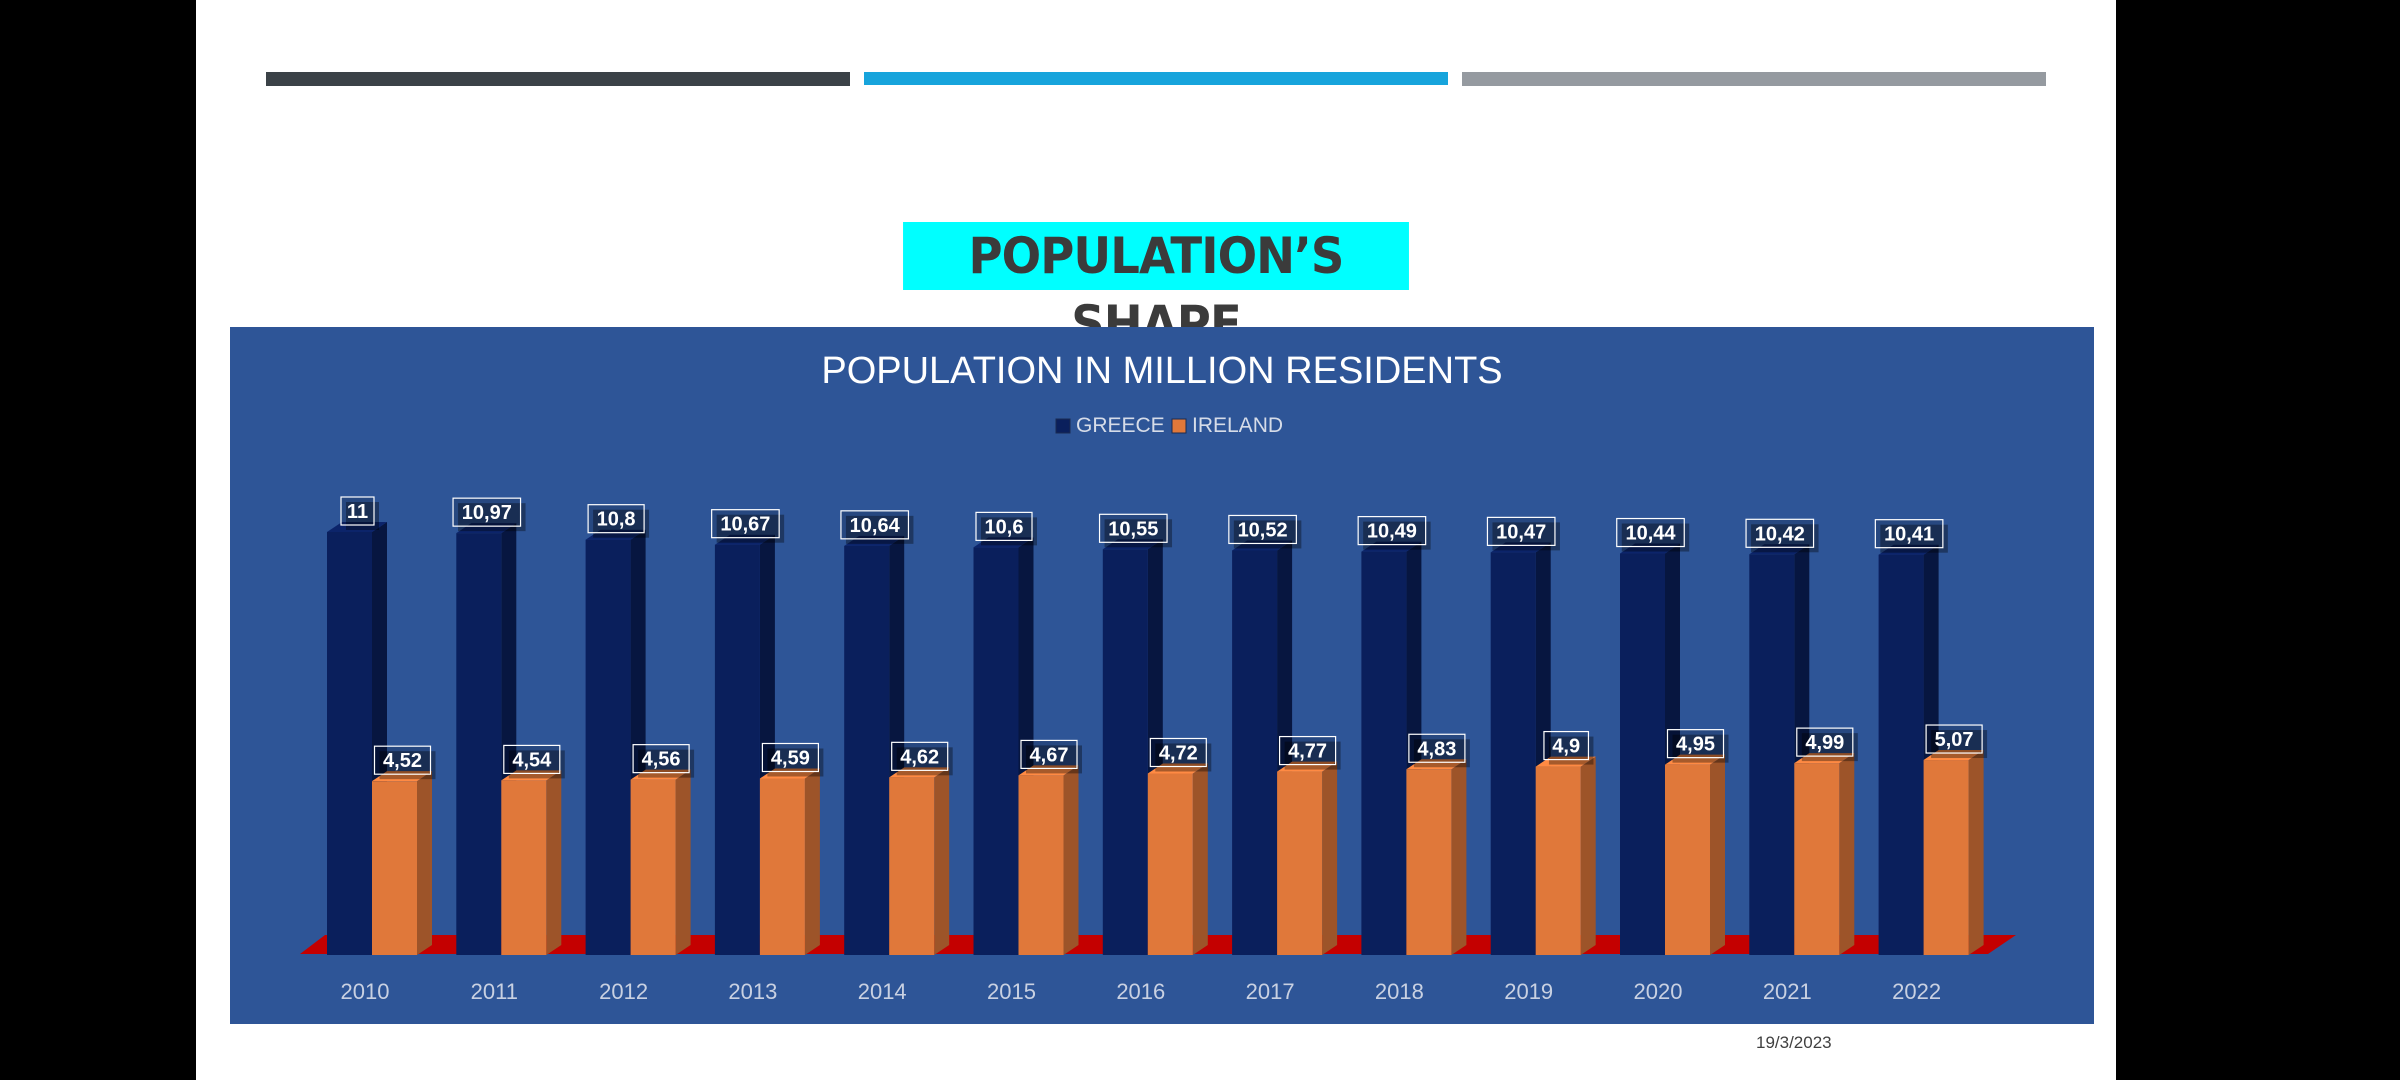 The height and width of the screenshot is (1080, 2400). I want to click on label-greece-2020: 10,44, so click(1650, 534).